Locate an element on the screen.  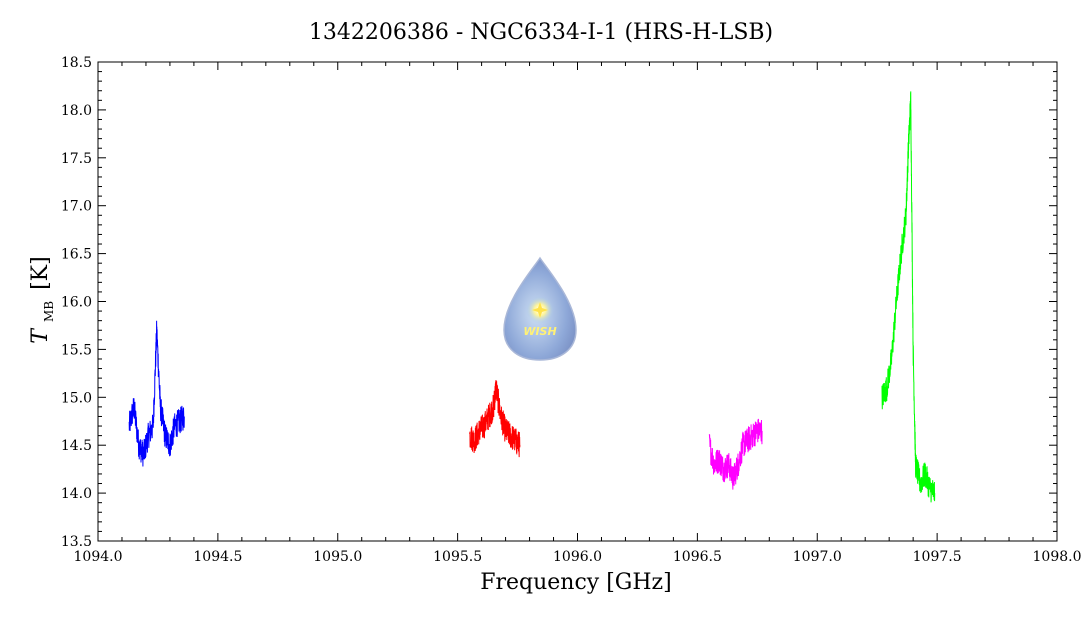
star-icon is located at coordinates (540, 310).